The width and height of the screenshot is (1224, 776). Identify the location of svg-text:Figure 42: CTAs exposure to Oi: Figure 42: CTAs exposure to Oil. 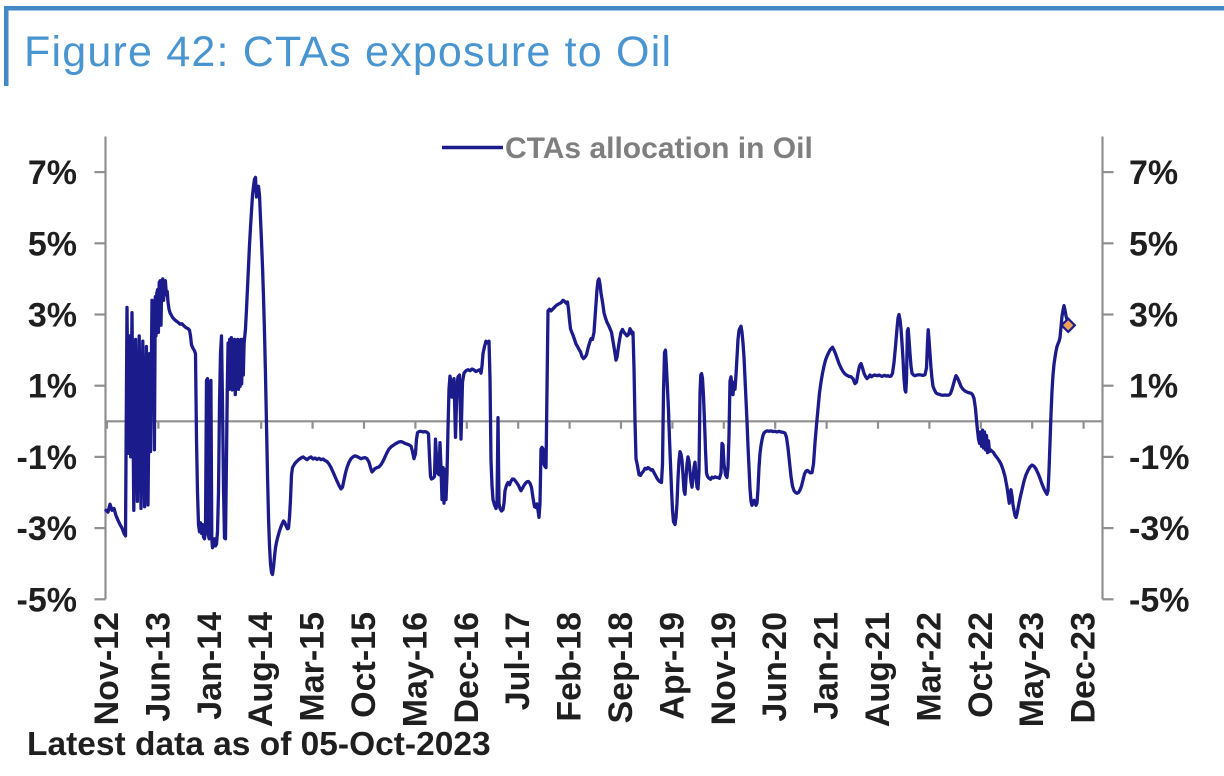
(348, 52).